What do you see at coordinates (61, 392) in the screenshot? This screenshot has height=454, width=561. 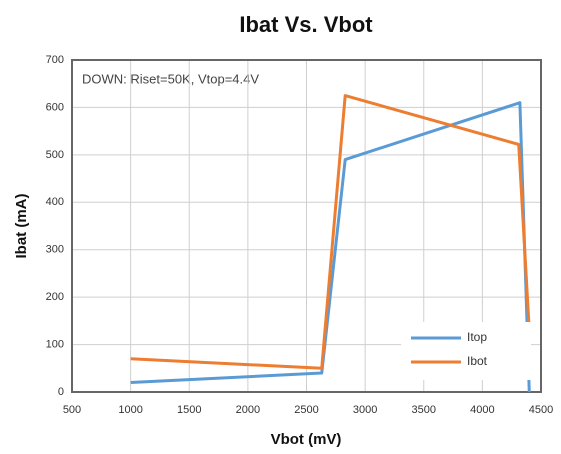 I see `y-tick-label: 0` at bounding box center [61, 392].